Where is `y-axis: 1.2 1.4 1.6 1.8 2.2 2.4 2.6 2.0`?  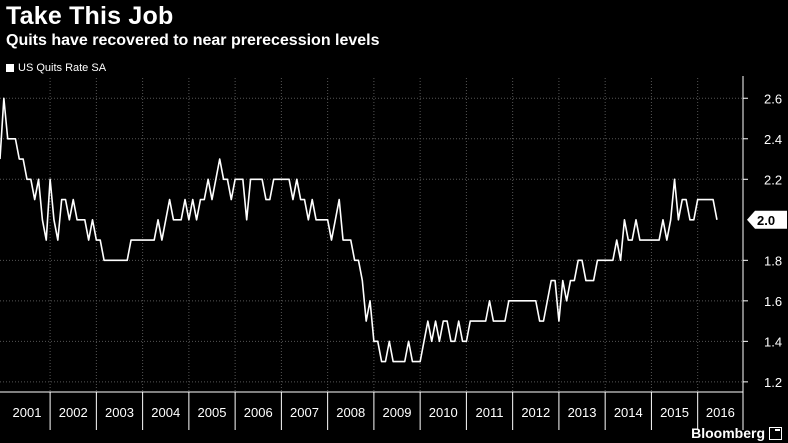 y-axis: 1.2 1.4 1.6 1.8 2.2 2.4 2.6 2.0 is located at coordinates (764, 234).